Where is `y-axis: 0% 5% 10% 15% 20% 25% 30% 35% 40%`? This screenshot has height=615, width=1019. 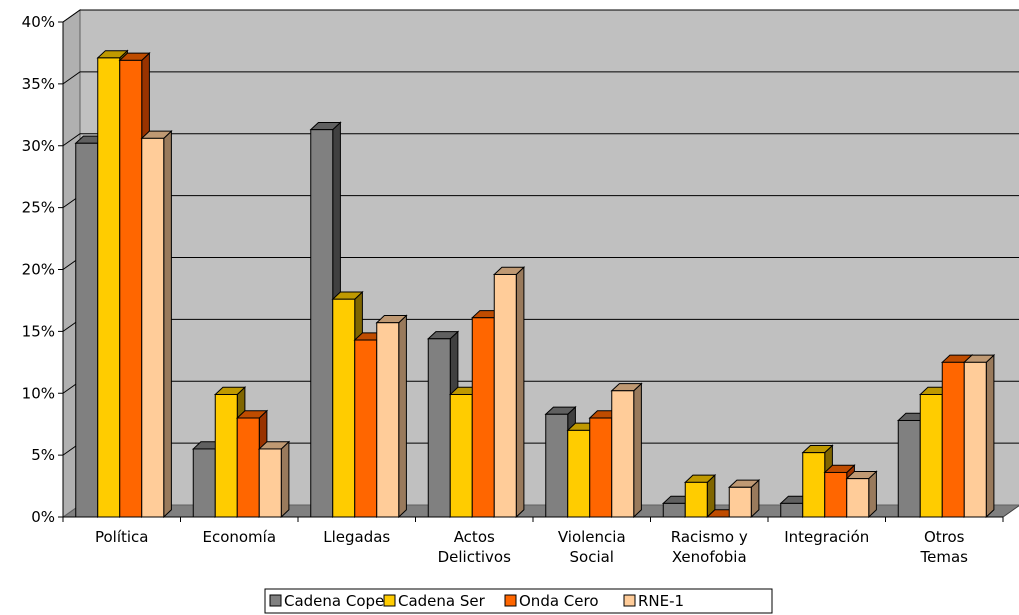 y-axis: 0% 5% 10% 15% 20% 25% 30% 35% 40% is located at coordinates (43, 269).